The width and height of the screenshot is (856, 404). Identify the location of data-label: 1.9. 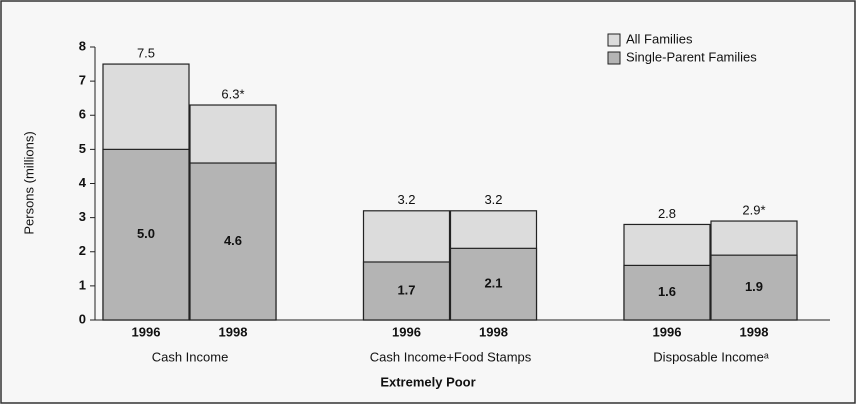
(754, 286).